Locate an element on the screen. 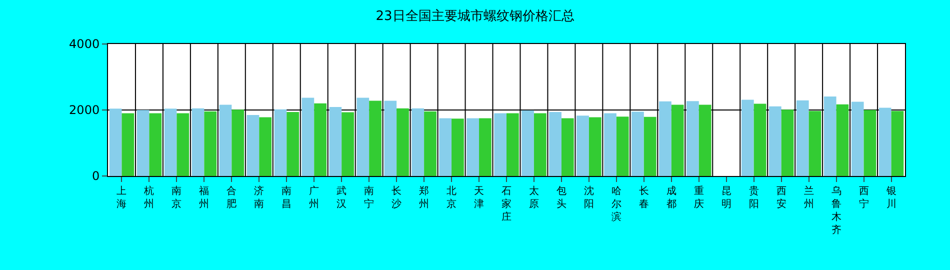 Image resolution: width=950 pixels, height=270 pixels. x-tick-label: 太原 is located at coordinates (533, 197).